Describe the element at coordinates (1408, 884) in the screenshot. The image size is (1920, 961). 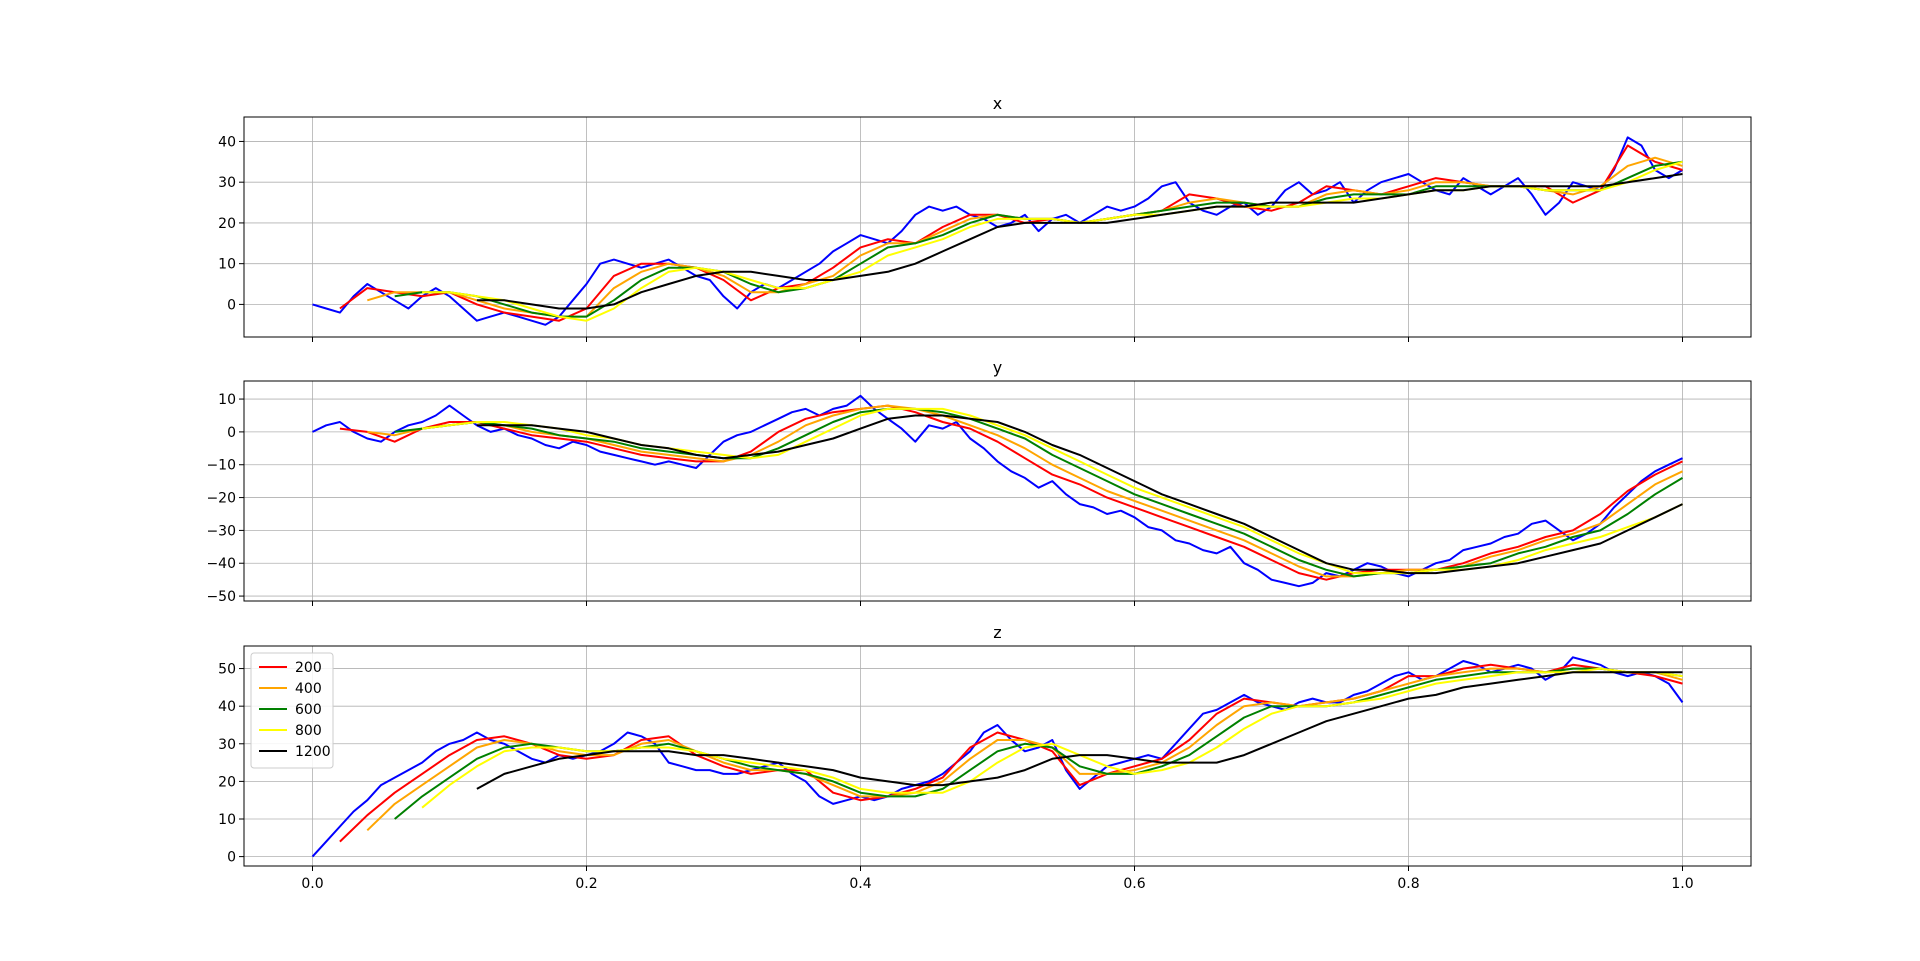
I see `x-tick-label: 0.8` at that location.